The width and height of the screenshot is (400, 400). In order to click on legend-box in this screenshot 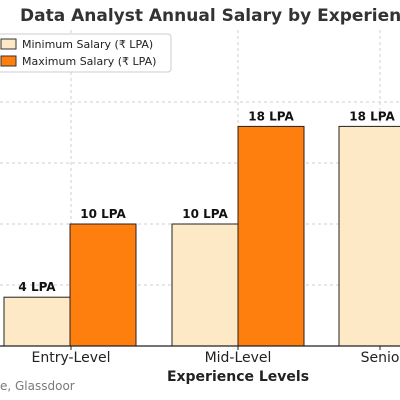, I will do `click(86, 53)`.